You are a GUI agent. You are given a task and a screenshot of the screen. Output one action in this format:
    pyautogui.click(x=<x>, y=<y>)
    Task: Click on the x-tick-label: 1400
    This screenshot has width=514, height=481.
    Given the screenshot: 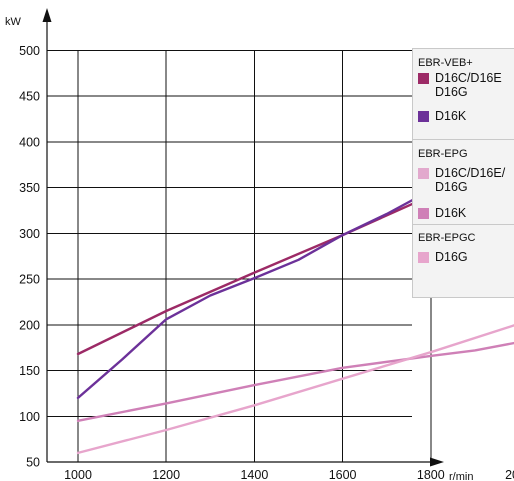 What is the action you would take?
    pyautogui.click(x=254, y=474)
    